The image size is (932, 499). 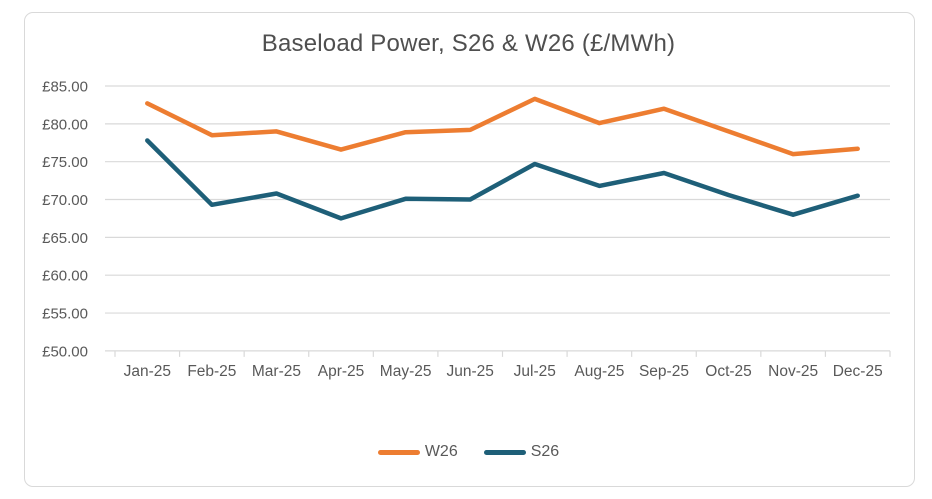 What do you see at coordinates (65, 87) in the screenshot?
I see `y-axis-label: £85.00` at bounding box center [65, 87].